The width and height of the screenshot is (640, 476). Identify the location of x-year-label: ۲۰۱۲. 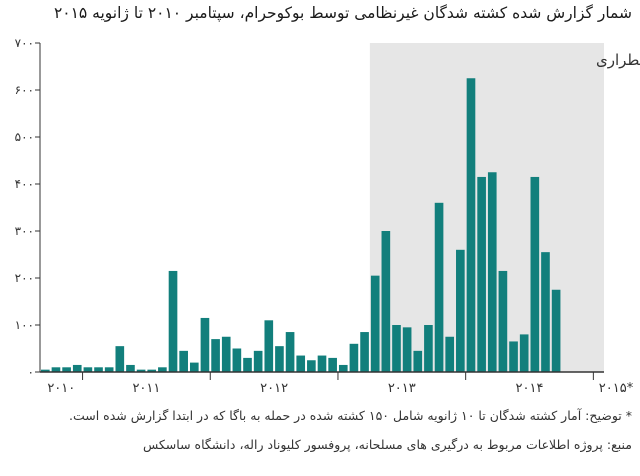
(274, 388).